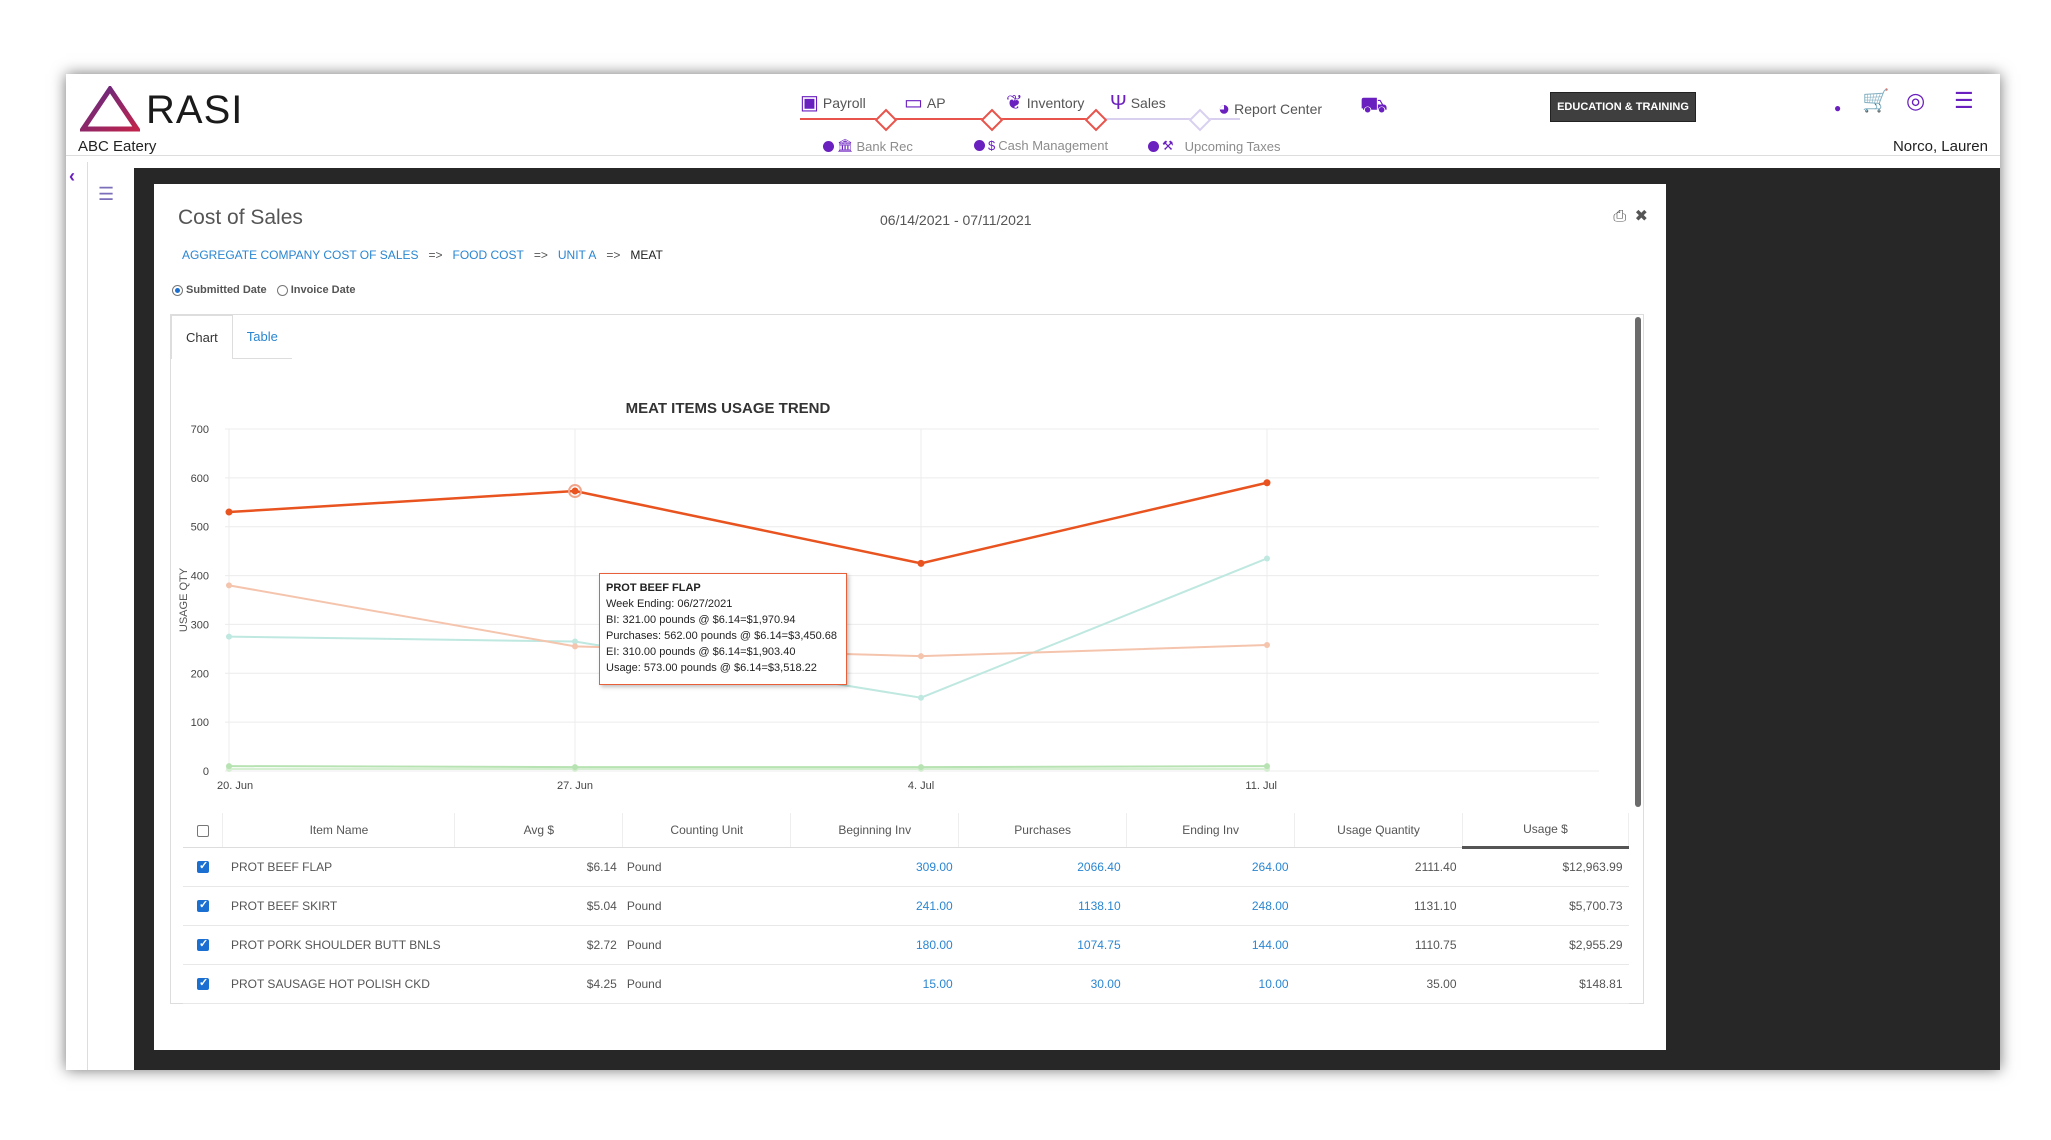  Describe the element at coordinates (1378, 830) in the screenshot. I see `col-usage-quantity: Usage Quantity` at that location.